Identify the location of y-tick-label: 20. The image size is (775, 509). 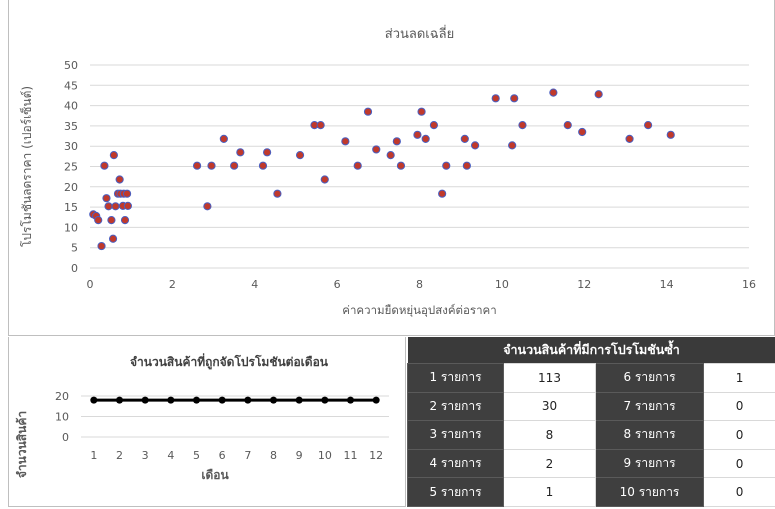
(71, 187).